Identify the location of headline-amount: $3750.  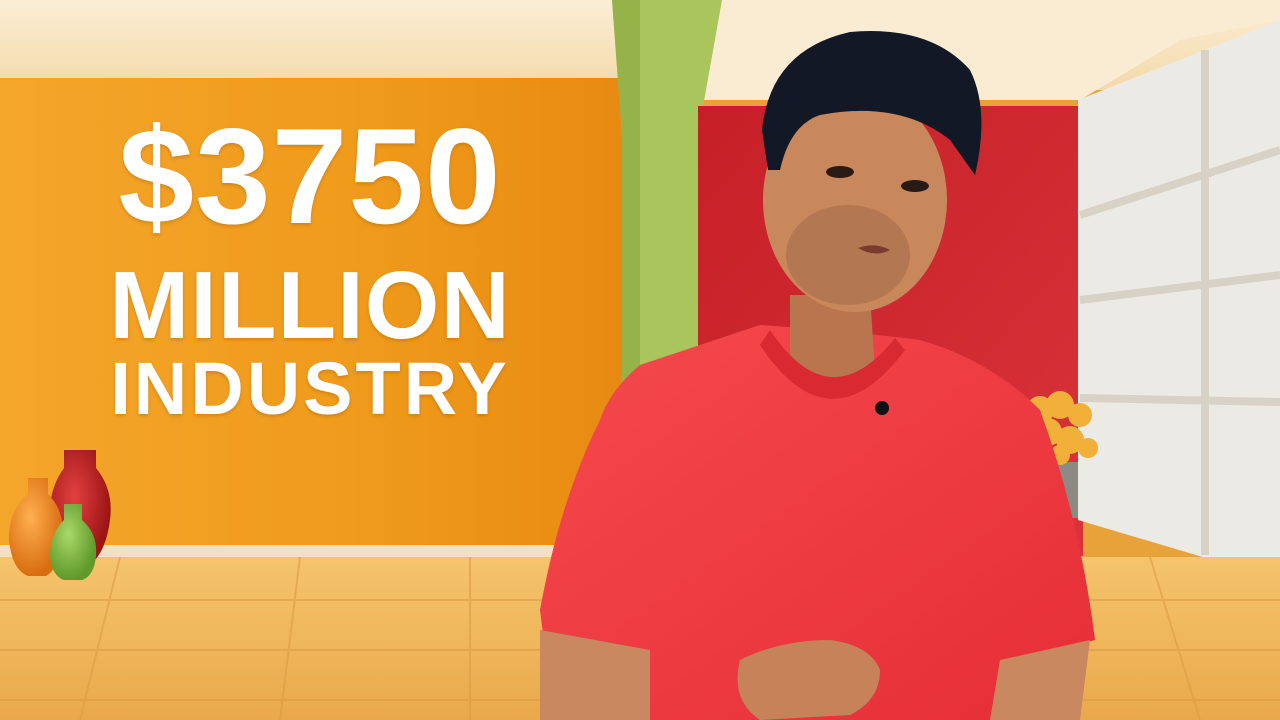
(310, 176).